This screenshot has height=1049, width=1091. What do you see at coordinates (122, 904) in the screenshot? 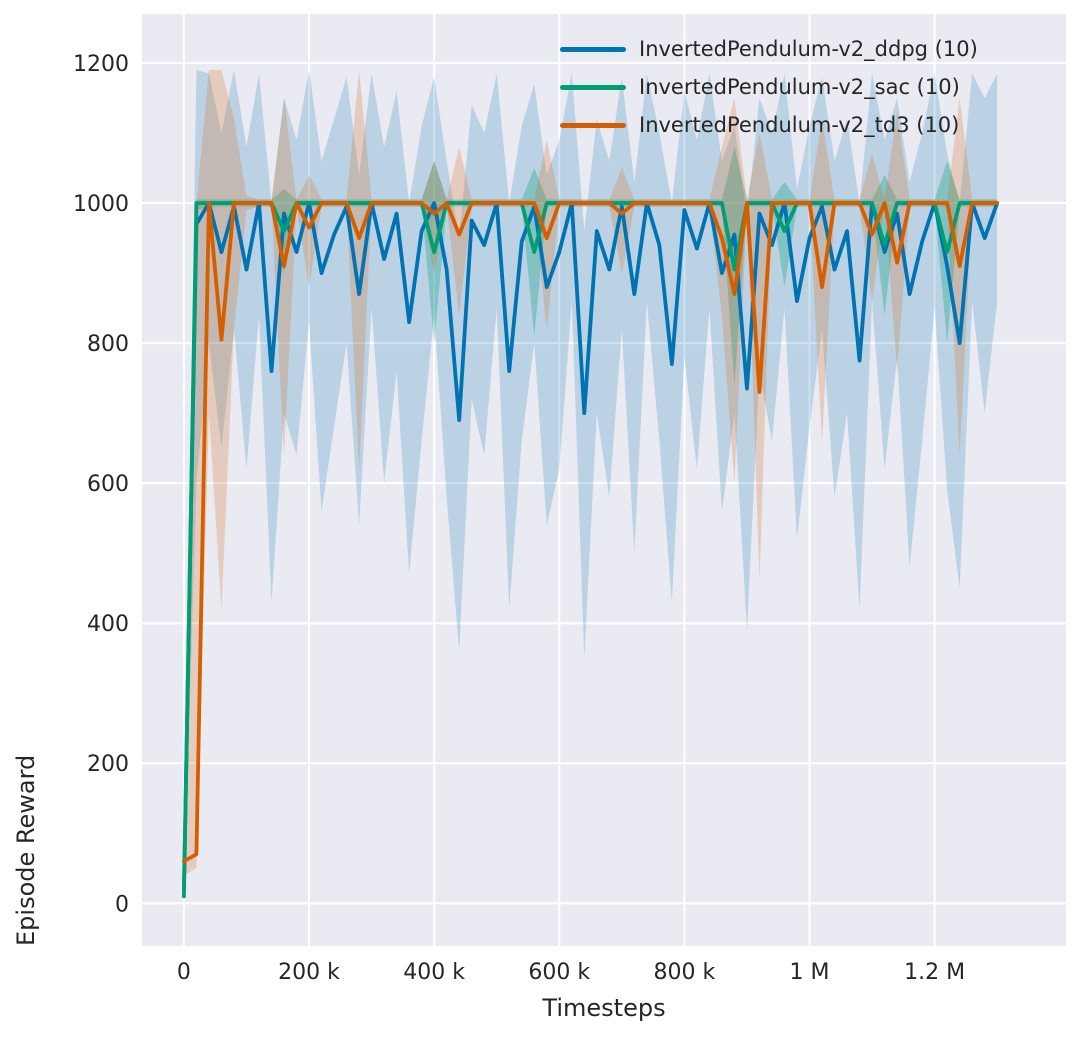
I see `y-tick-label: 0` at bounding box center [122, 904].